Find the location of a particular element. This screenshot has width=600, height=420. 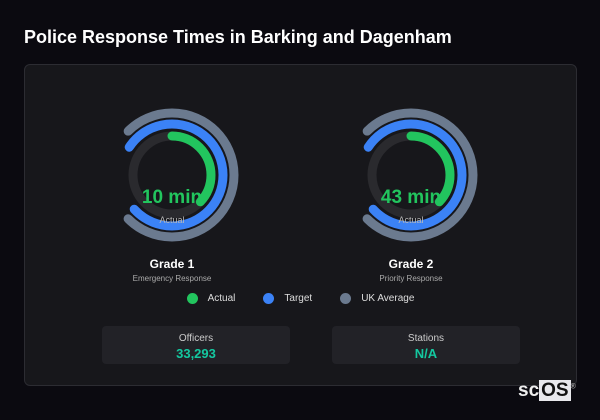

gauge-grade-2: 43 min Actual Grade 2 Priority Response is located at coordinates (411, 194).